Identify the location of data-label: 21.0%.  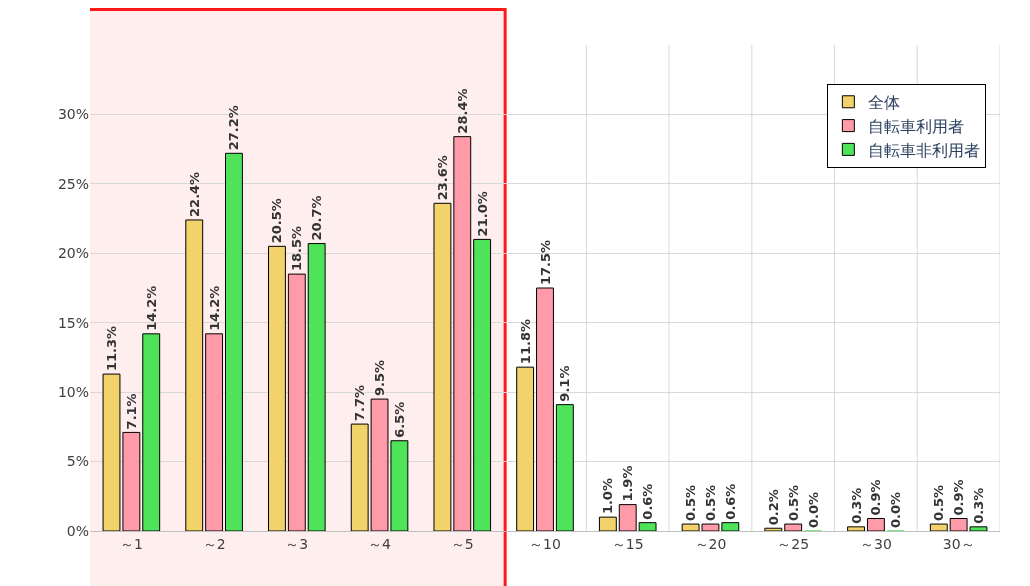
(482, 214).